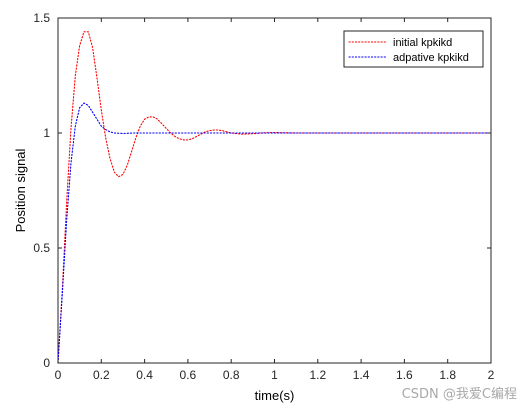 The image size is (525, 406). Describe the element at coordinates (46, 133) in the screenshot. I see `y-tick-label: 1` at that location.